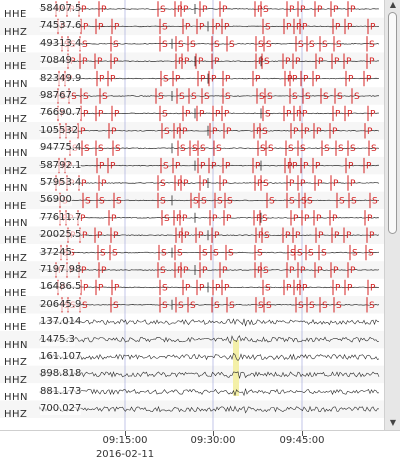  I want to click on amplitude-label: 94775.4, so click(61, 148).